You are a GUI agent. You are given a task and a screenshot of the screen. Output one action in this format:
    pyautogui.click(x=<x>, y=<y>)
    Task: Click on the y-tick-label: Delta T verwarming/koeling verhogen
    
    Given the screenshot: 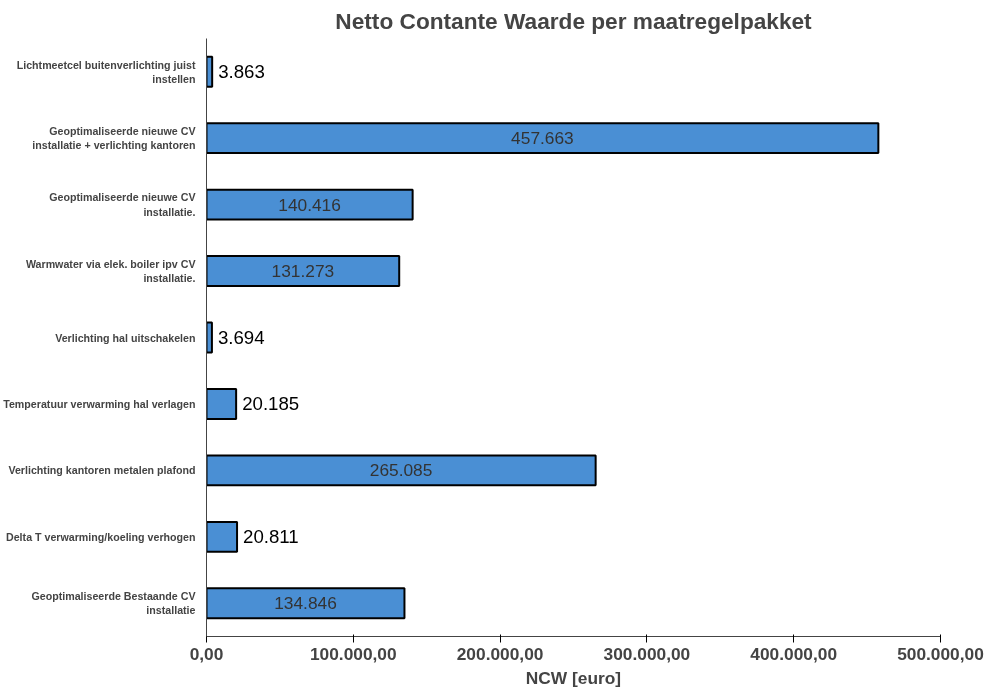 What is the action you would take?
    pyautogui.click(x=101, y=536)
    